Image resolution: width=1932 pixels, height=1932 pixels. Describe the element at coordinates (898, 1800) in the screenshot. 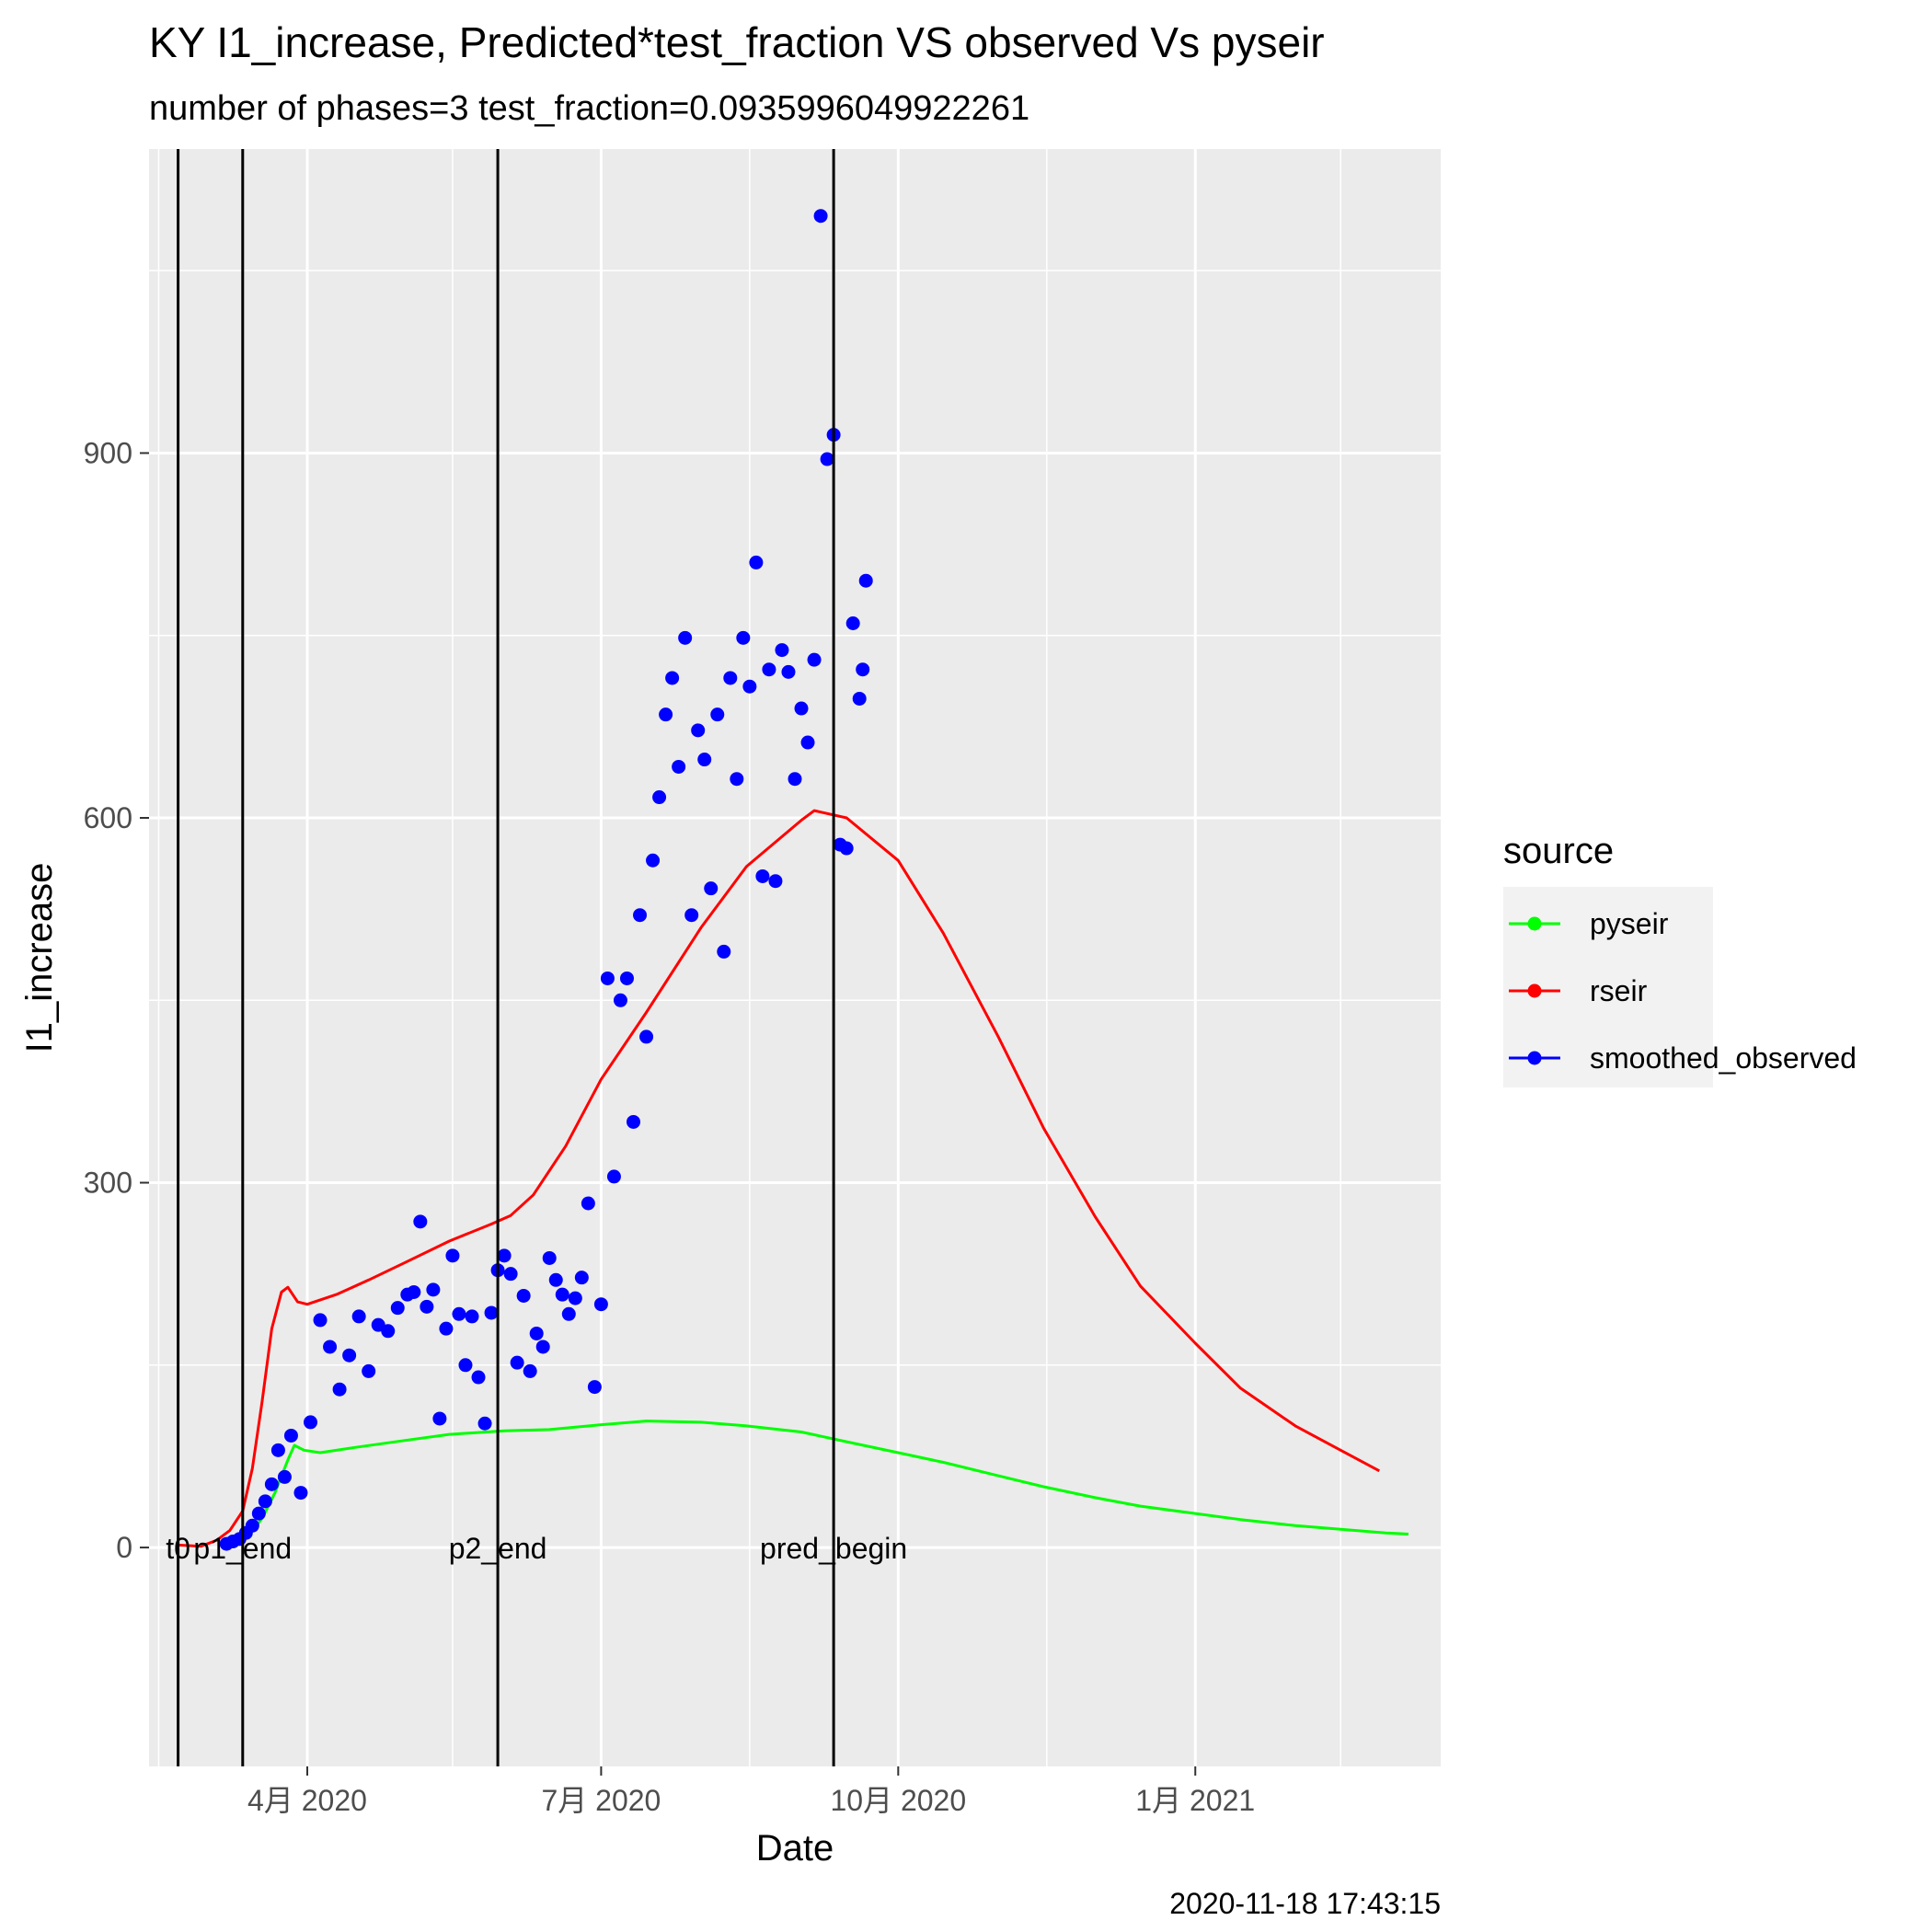

I see `x-tick-label: 10月 2020` at that location.